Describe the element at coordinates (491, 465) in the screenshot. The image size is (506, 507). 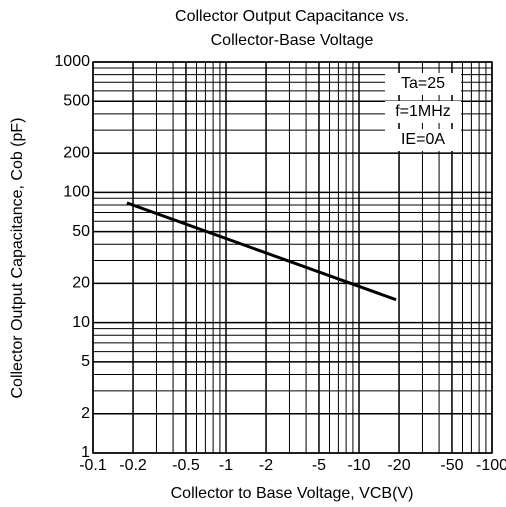
I see `x-tick-label: -100` at that location.